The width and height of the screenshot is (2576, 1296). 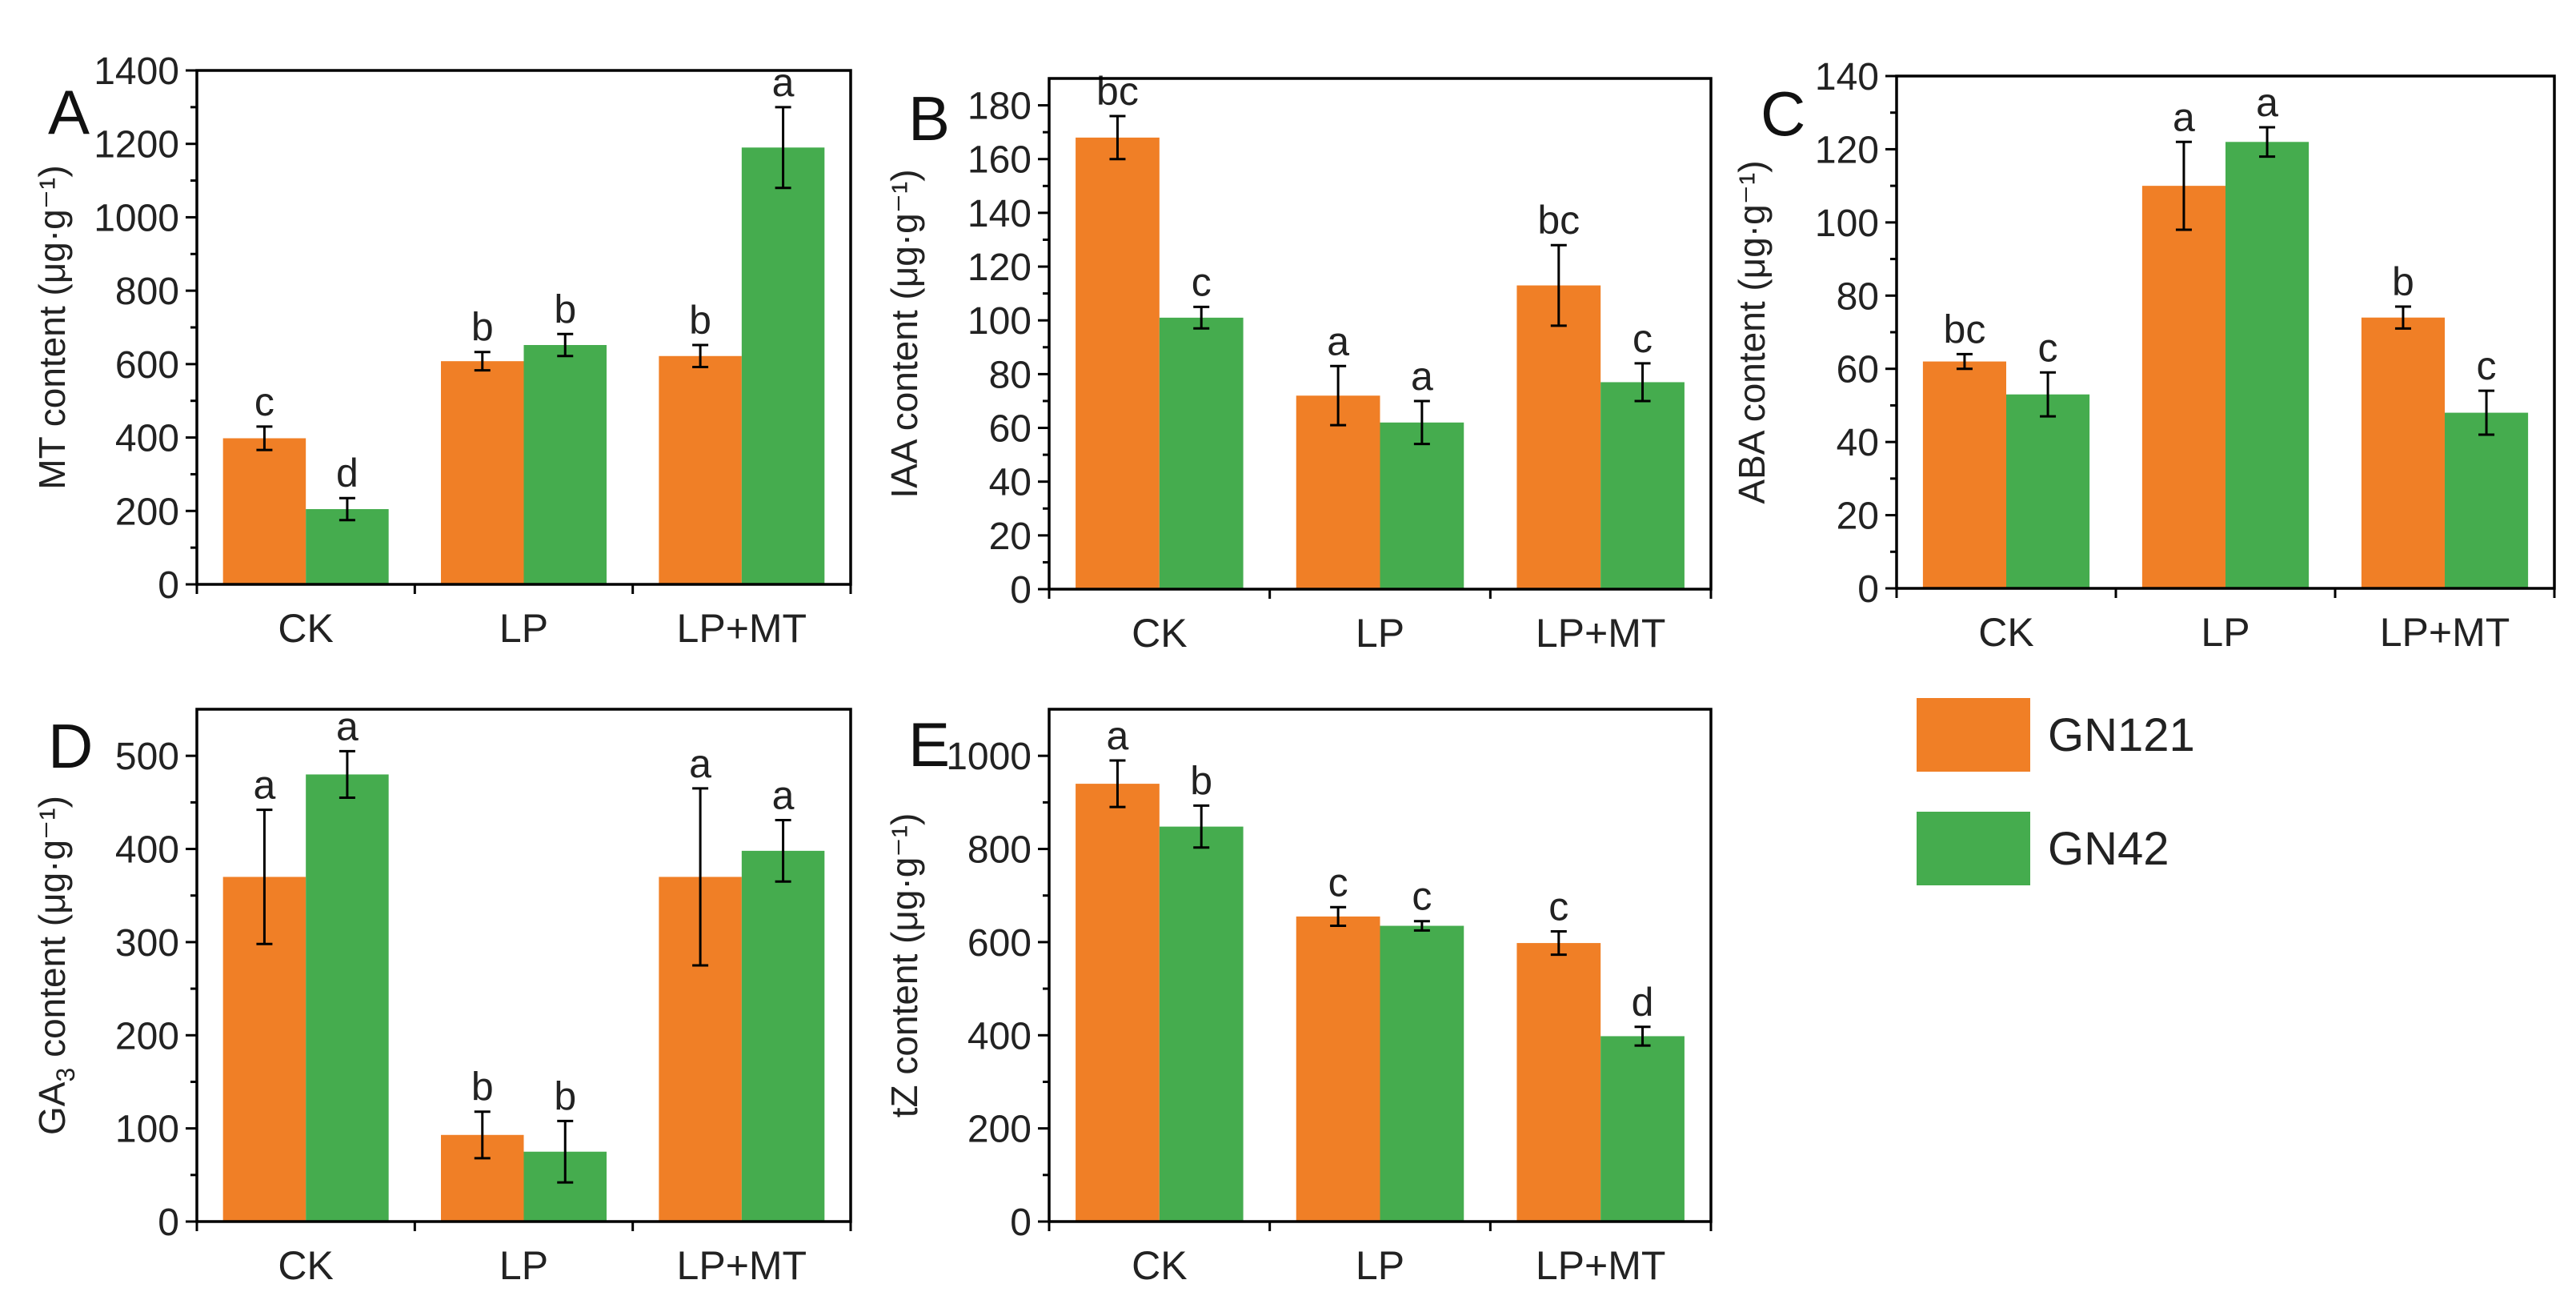 What do you see at coordinates (147, 292) in the screenshot?
I see `y-tick-label: 800` at bounding box center [147, 292].